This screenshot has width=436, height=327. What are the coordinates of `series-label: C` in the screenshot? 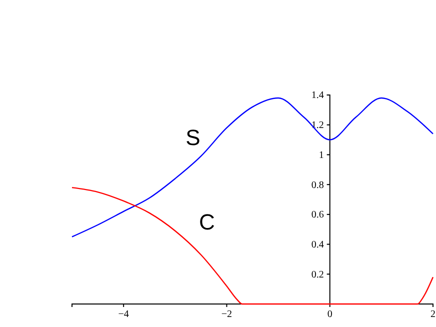 It's located at (206, 222).